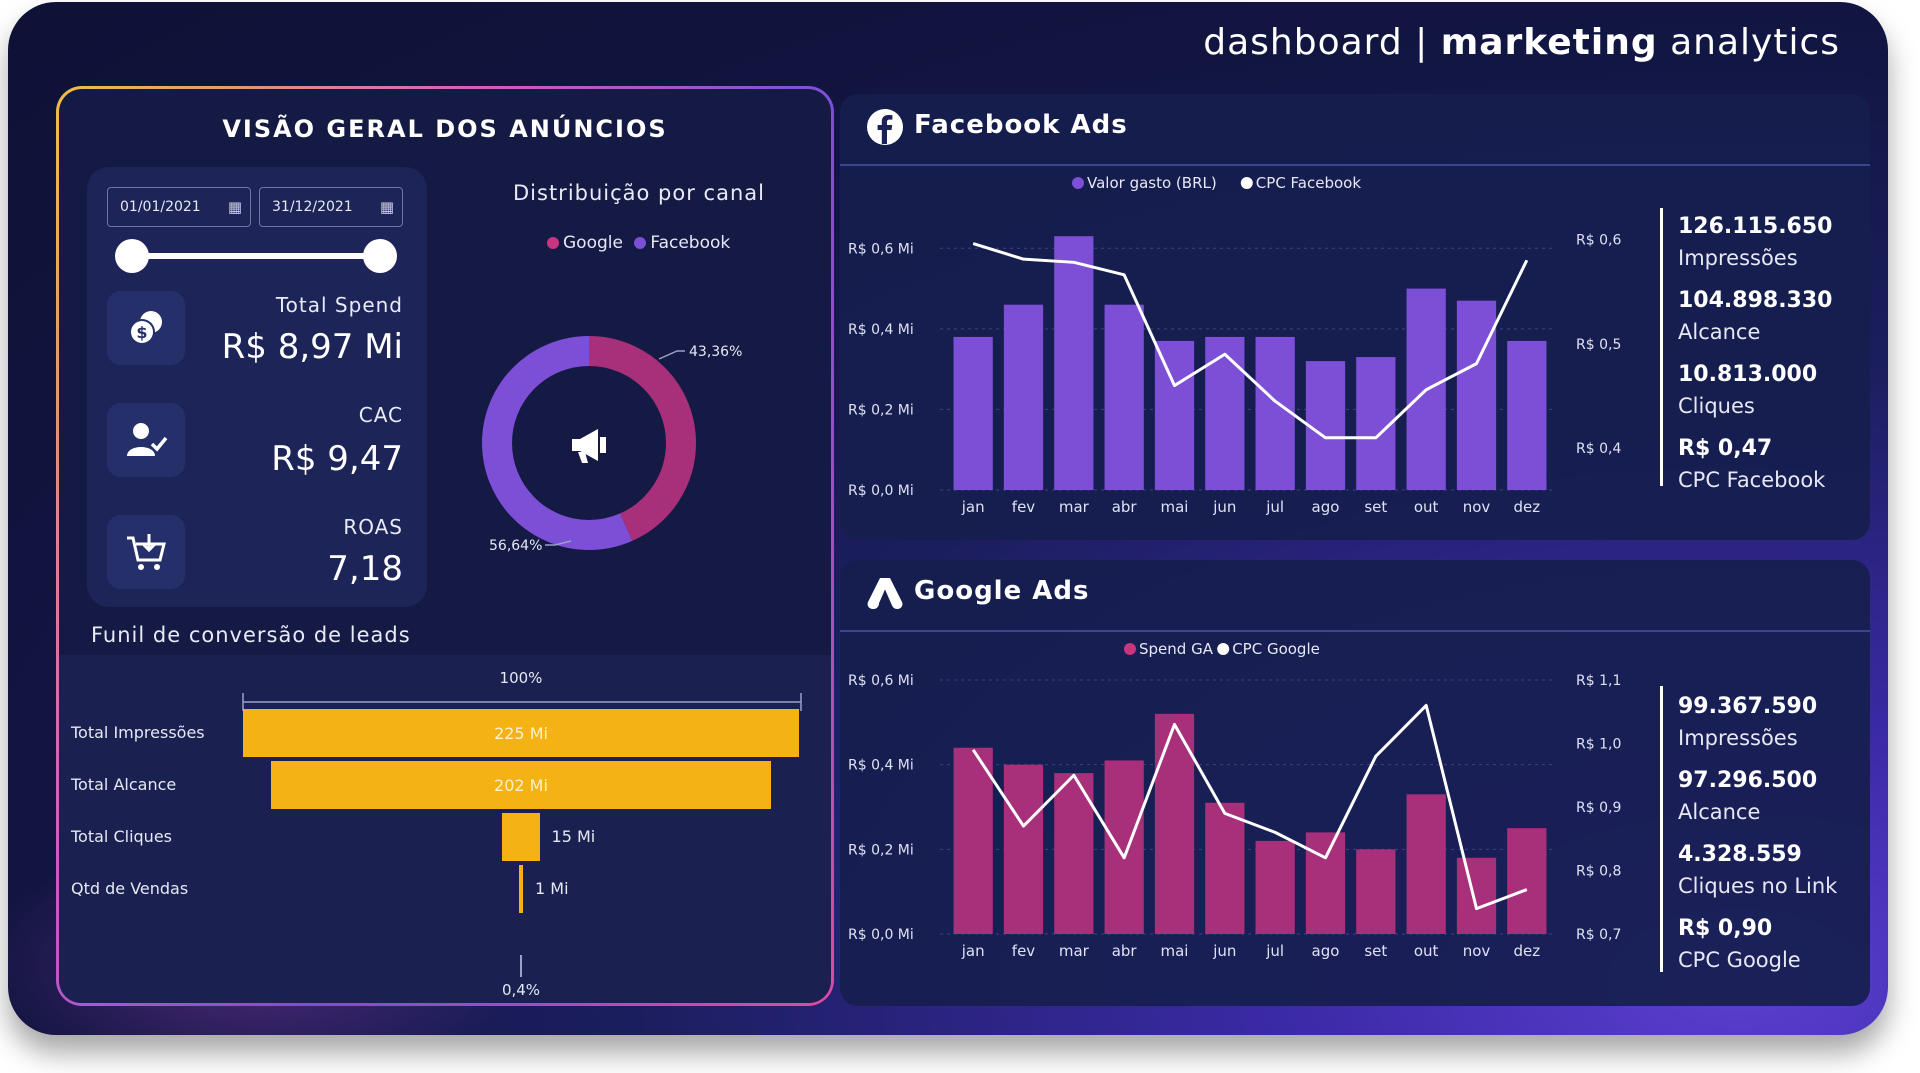 This screenshot has height=1073, width=1920. What do you see at coordinates (1725, 448) in the screenshot?
I see `fb-stat-cpc-value: R$ 0,47` at bounding box center [1725, 448].